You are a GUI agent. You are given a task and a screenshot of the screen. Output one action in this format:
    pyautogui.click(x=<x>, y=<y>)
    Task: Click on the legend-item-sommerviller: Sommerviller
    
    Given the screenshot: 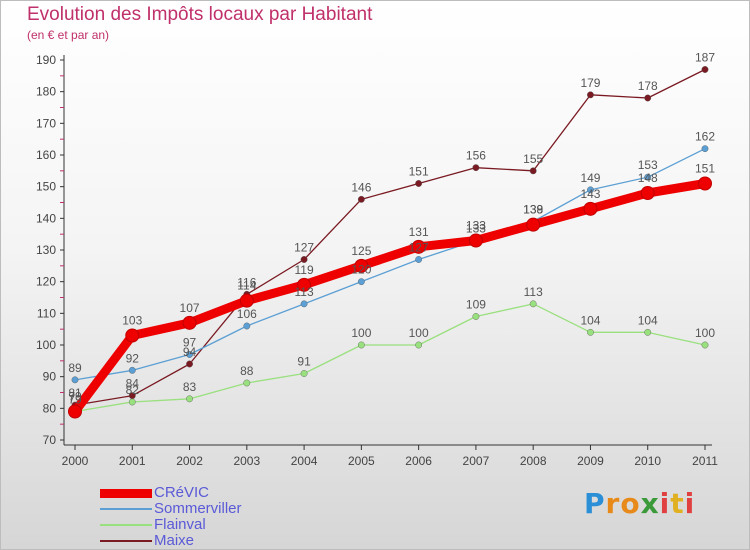 What is the action you would take?
    pyautogui.click(x=171, y=509)
    